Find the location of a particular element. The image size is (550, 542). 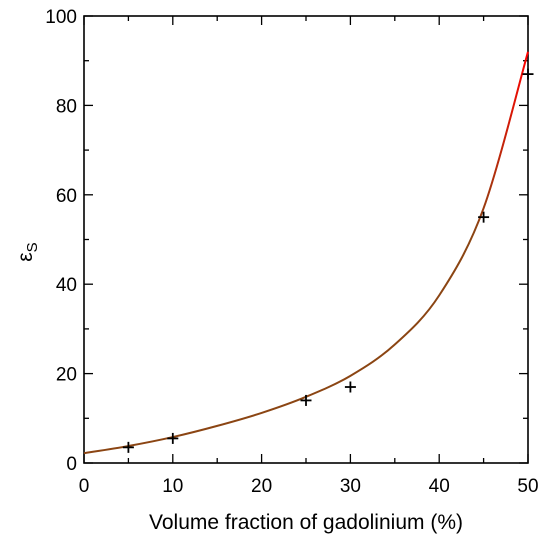

y-tick-label: 20 is located at coordinates (66, 375).